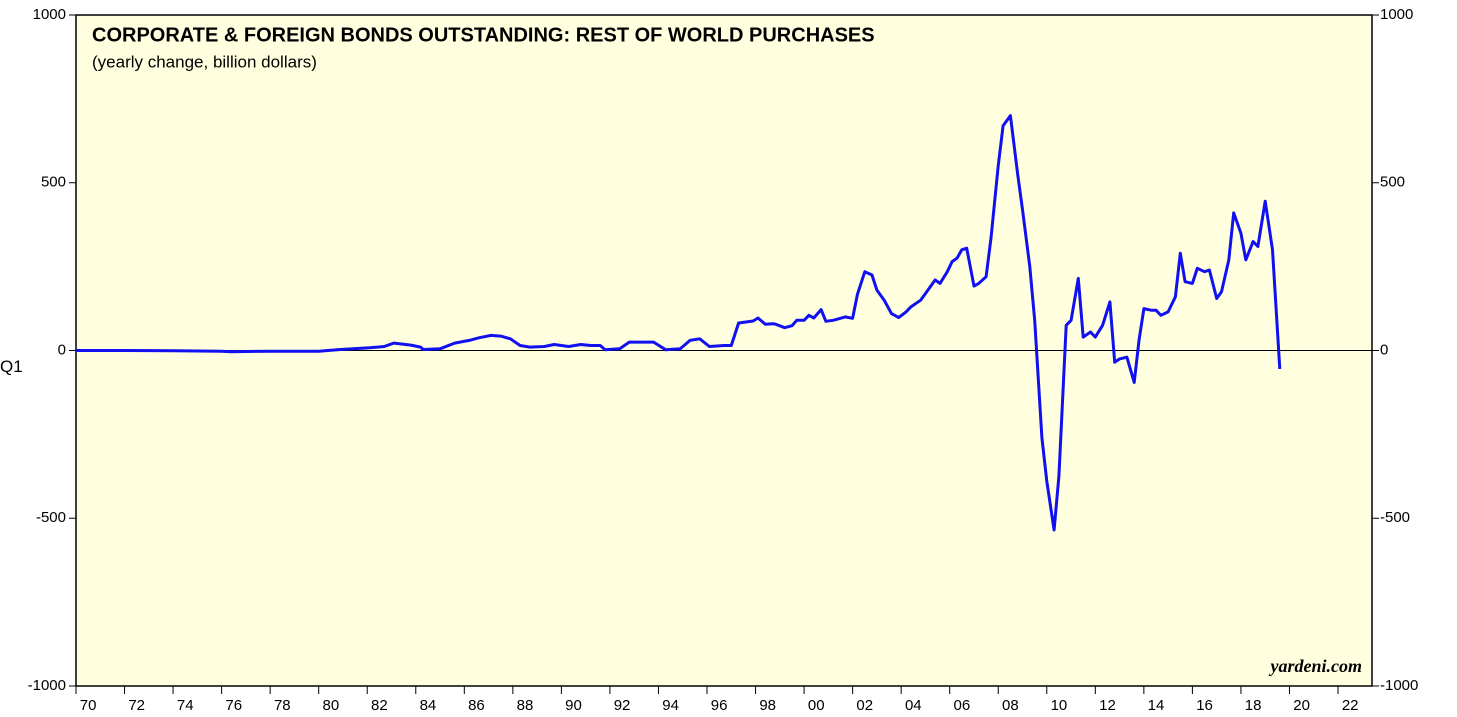 Image resolution: width=1457 pixels, height=717 pixels. What do you see at coordinates (136, 705) in the screenshot?
I see `x-tick-label: 72` at bounding box center [136, 705].